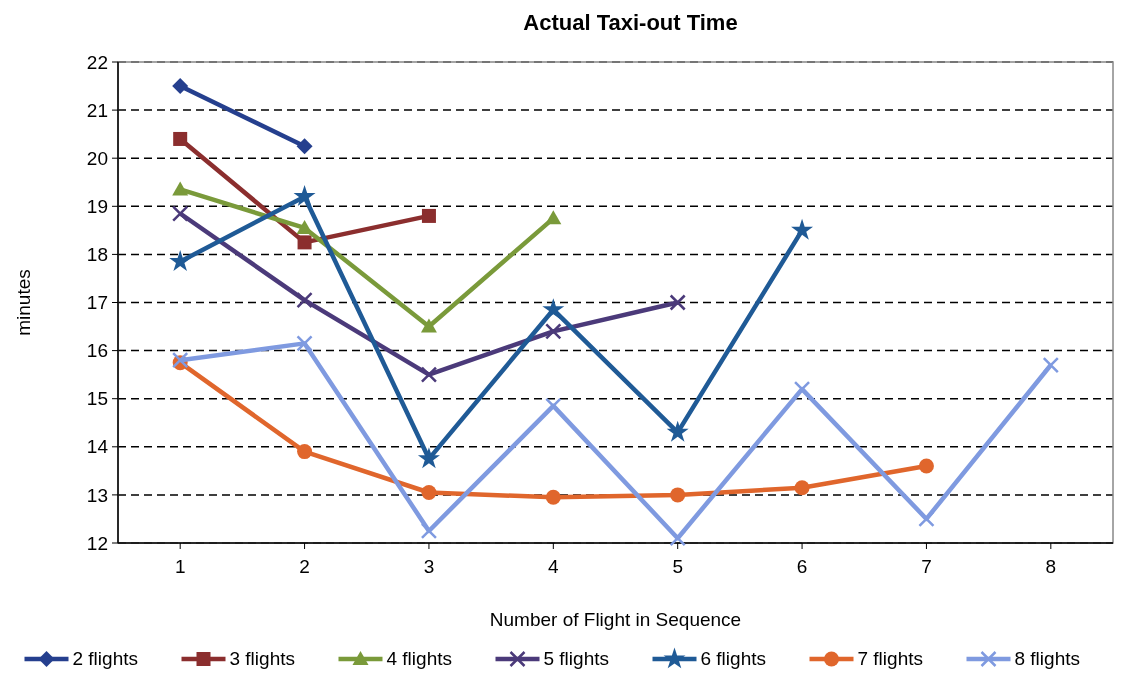  Describe the element at coordinates (802, 566) in the screenshot. I see `x-tick-label: 6` at that location.